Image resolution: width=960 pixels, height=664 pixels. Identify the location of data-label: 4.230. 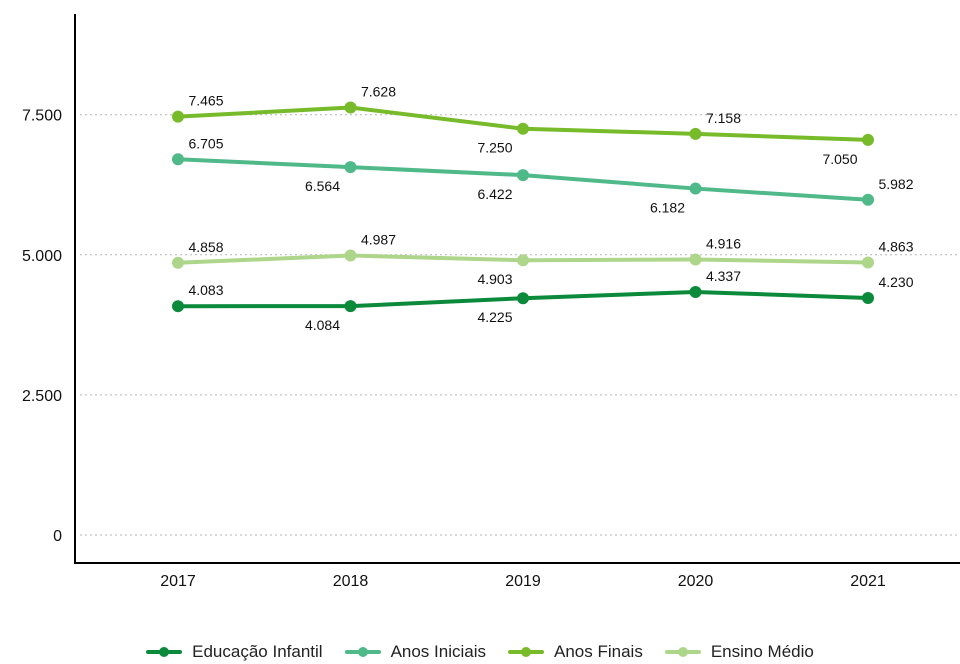
(895, 282).